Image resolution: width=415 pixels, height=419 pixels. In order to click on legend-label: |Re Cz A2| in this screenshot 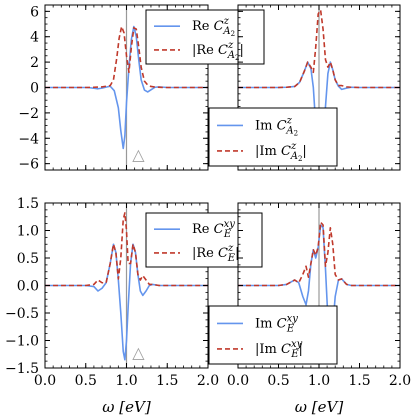, I will do `click(218, 51)`.